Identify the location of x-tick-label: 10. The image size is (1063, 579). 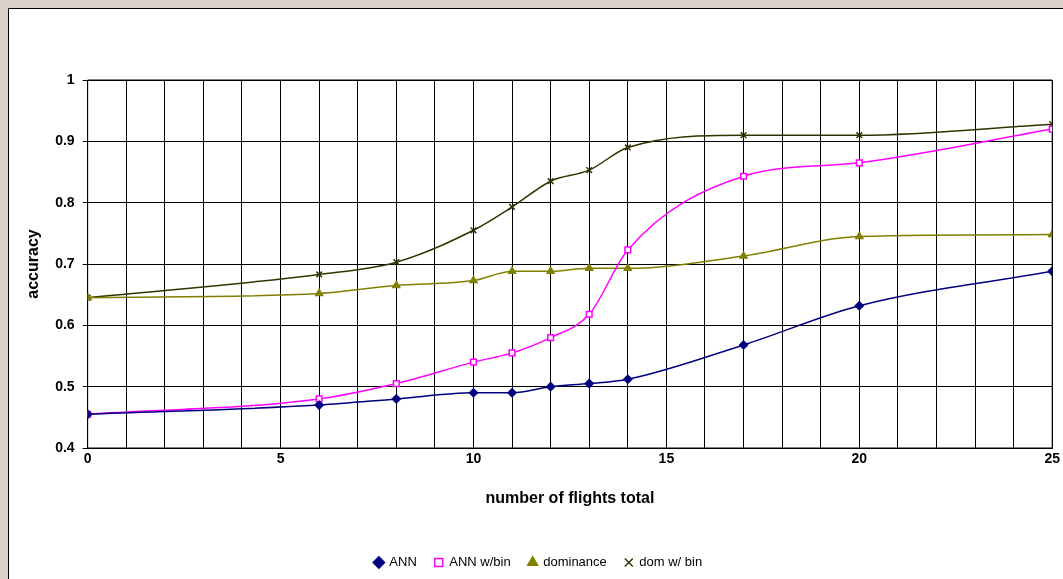
(473, 458).